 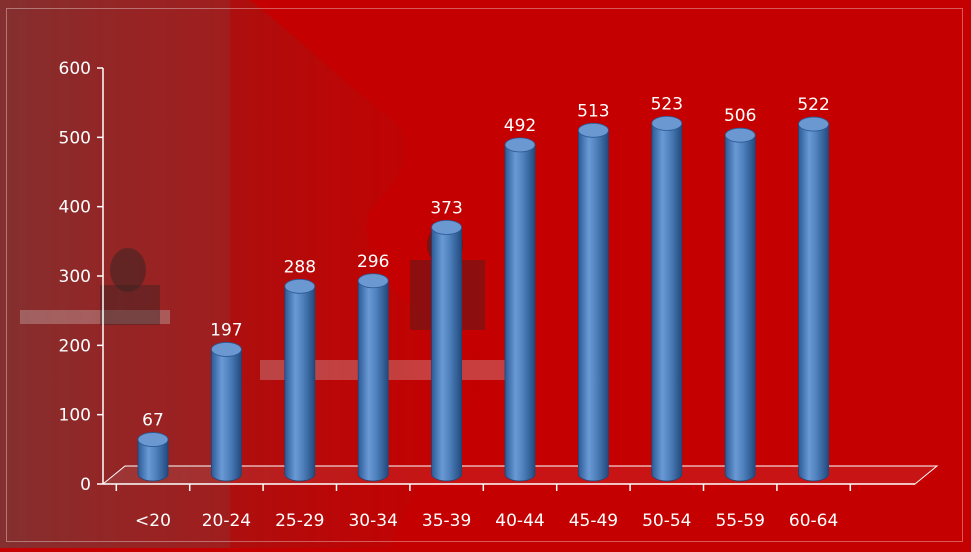 What do you see at coordinates (373, 262) in the screenshot?
I see `data-label: 296` at bounding box center [373, 262].